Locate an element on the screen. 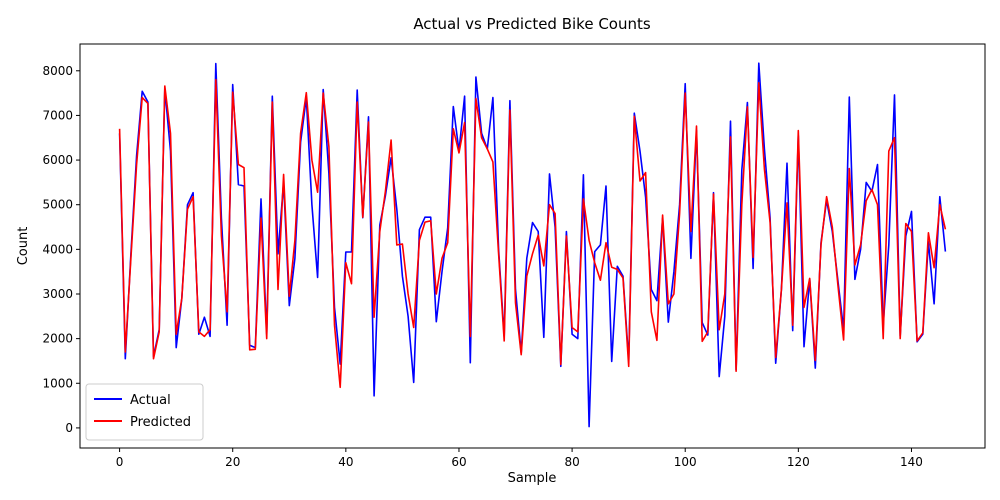 The image size is (1000, 500). x-tick-label: 0 is located at coordinates (120, 462).